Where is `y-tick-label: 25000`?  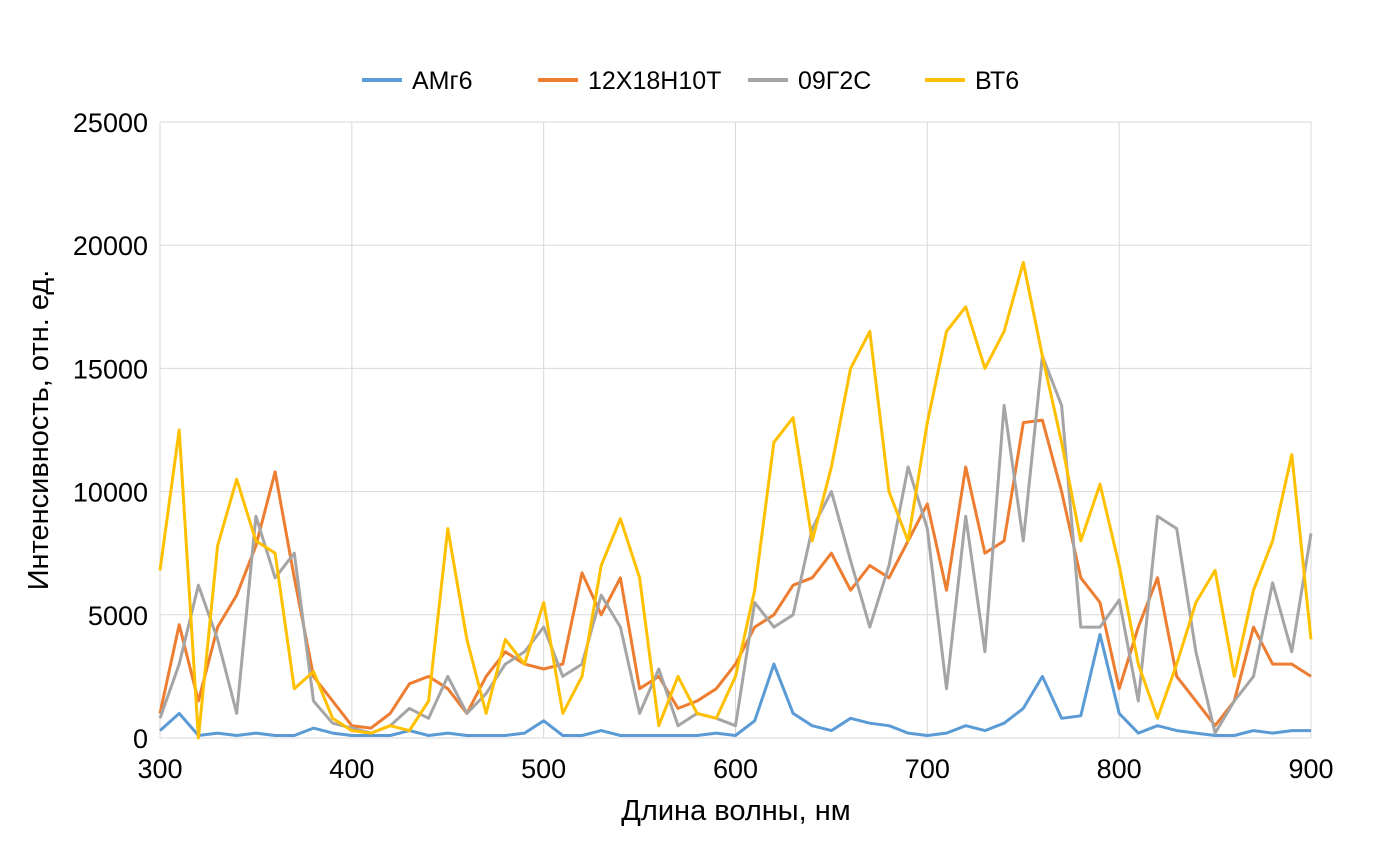 y-tick-label: 25000 is located at coordinates (110, 123).